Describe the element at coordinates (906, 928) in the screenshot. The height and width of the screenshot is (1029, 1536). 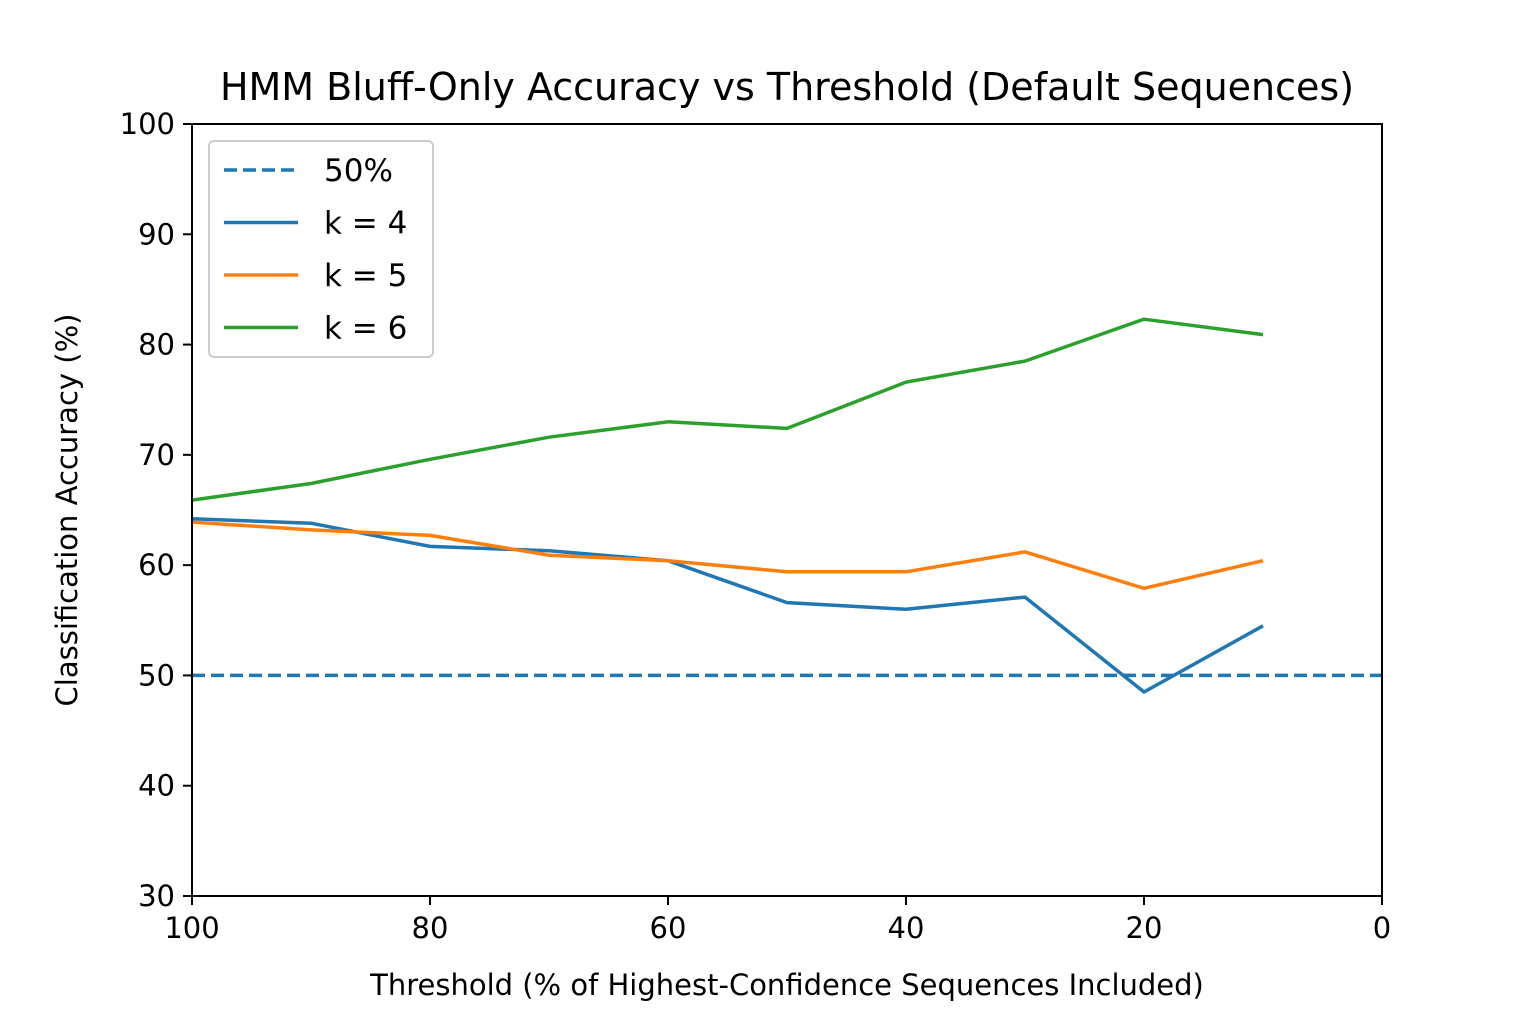
I see `x-tick-label: 40` at that location.